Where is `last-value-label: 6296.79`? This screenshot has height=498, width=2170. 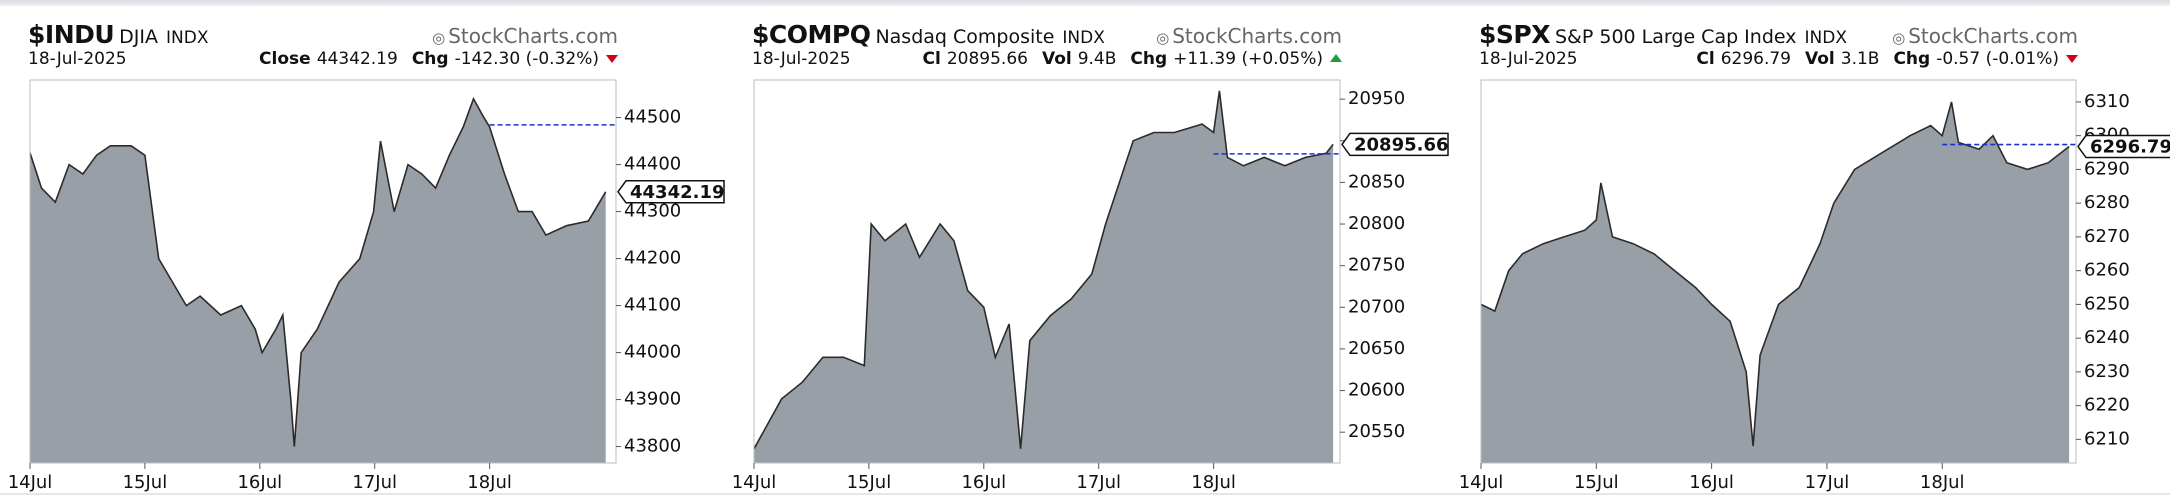
last-value-label: 6296.79 is located at coordinates (2130, 147).